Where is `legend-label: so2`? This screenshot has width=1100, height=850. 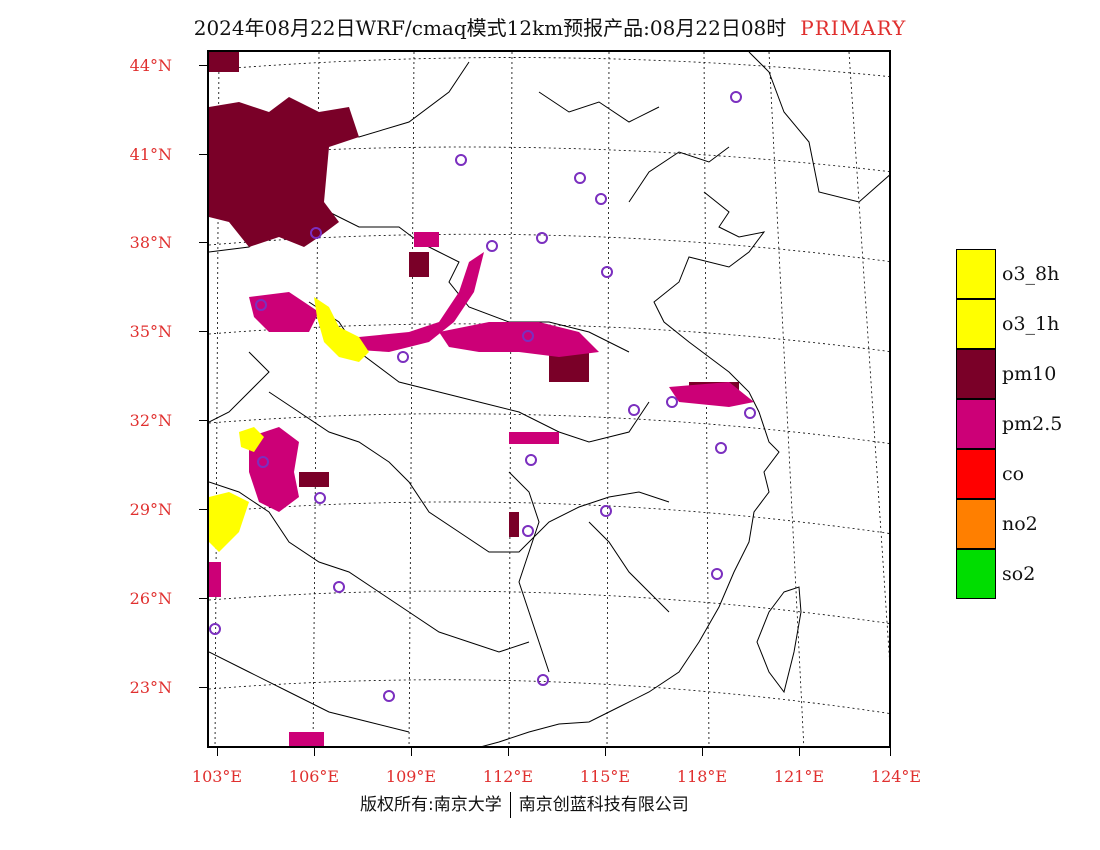 legend-label: so2 is located at coordinates (1019, 574).